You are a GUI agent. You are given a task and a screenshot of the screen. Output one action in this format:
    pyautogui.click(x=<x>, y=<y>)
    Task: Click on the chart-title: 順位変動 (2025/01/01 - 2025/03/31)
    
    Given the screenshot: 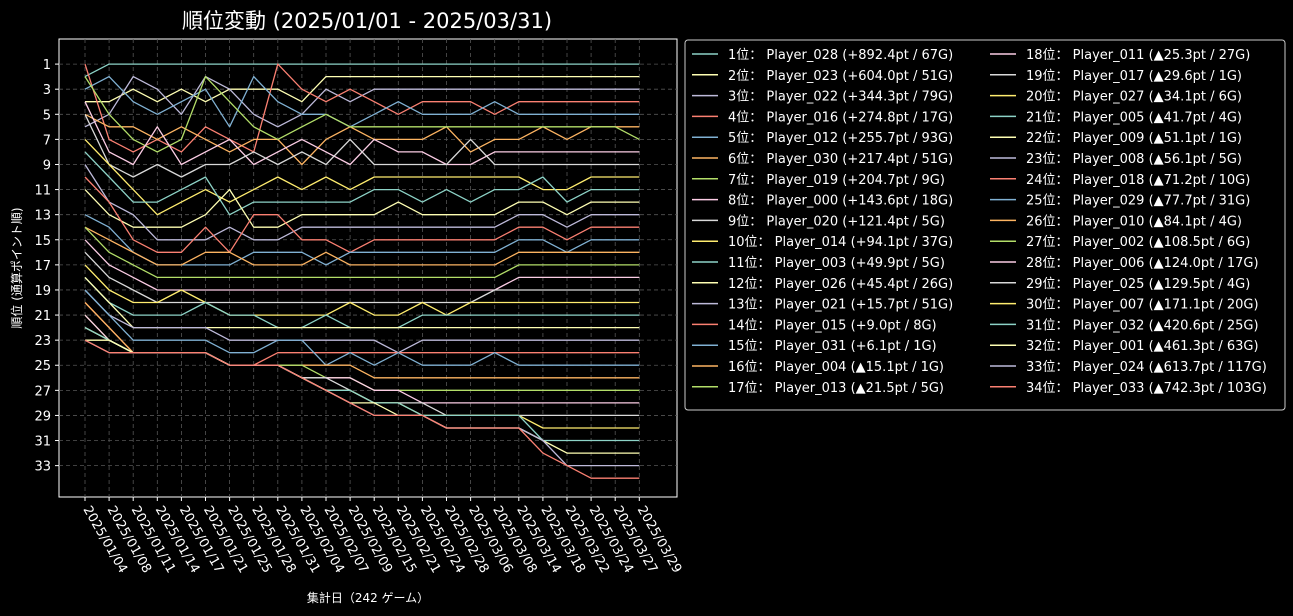 What is the action you would take?
    pyautogui.click(x=367, y=21)
    